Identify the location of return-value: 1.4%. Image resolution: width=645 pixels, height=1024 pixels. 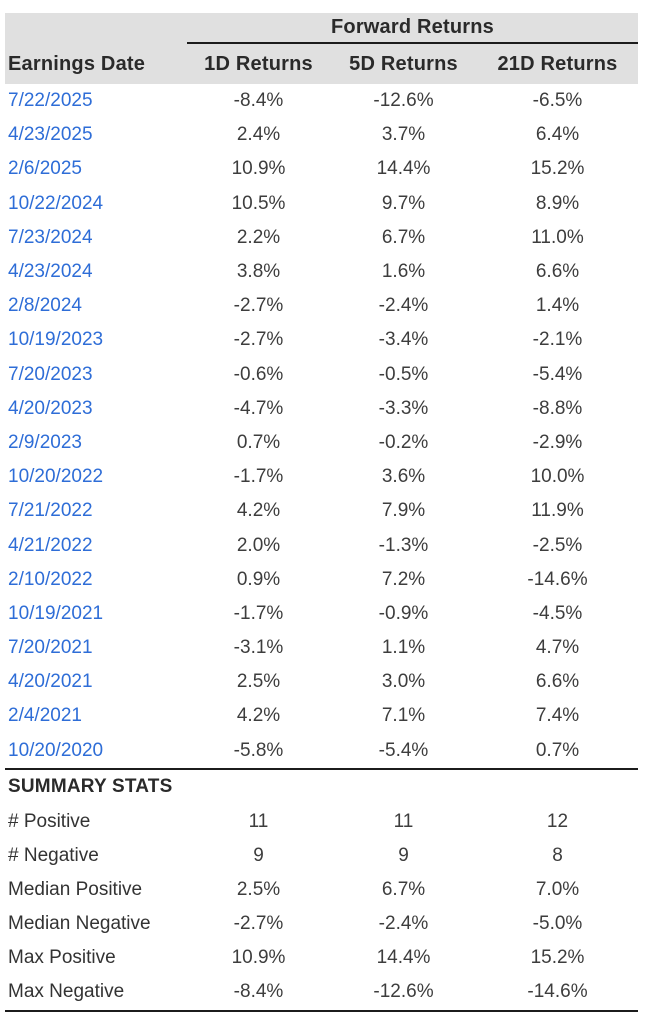
(557, 306).